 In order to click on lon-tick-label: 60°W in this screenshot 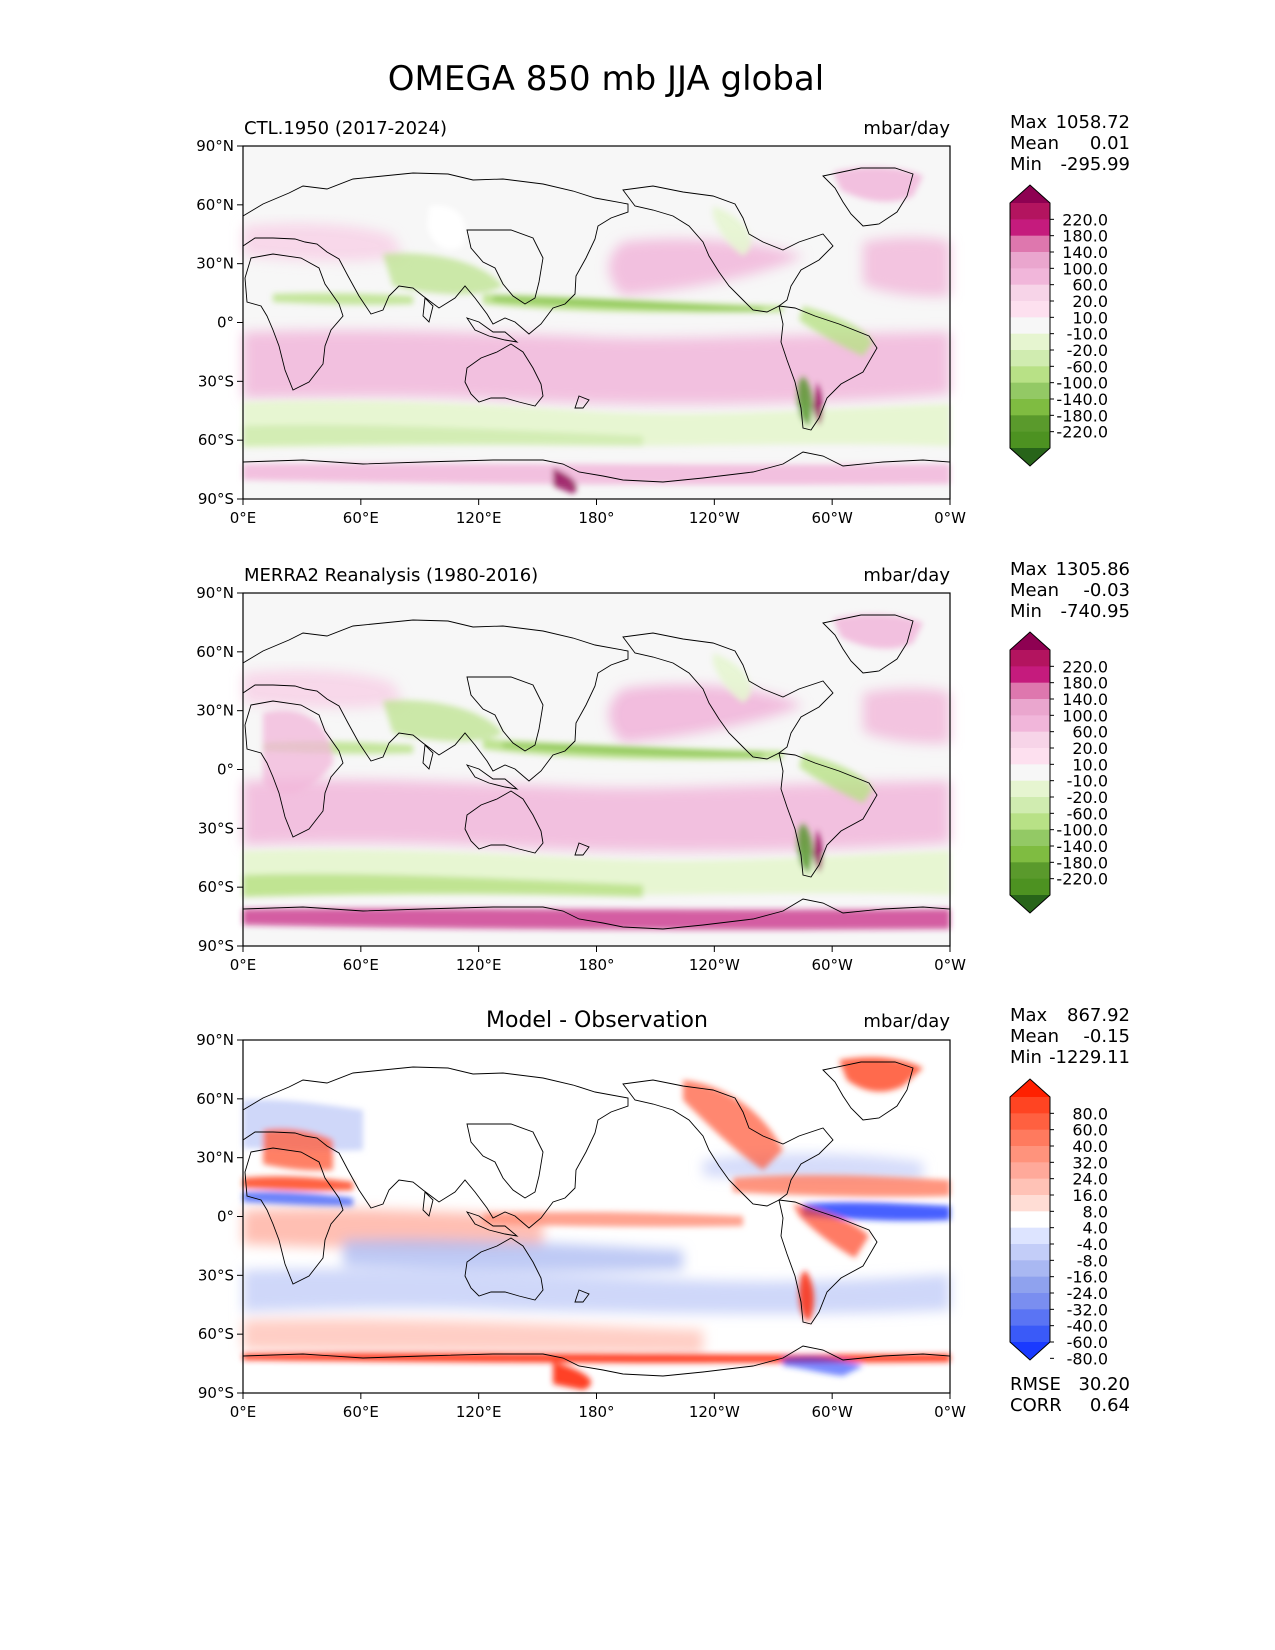, I will do `click(832, 1412)`.